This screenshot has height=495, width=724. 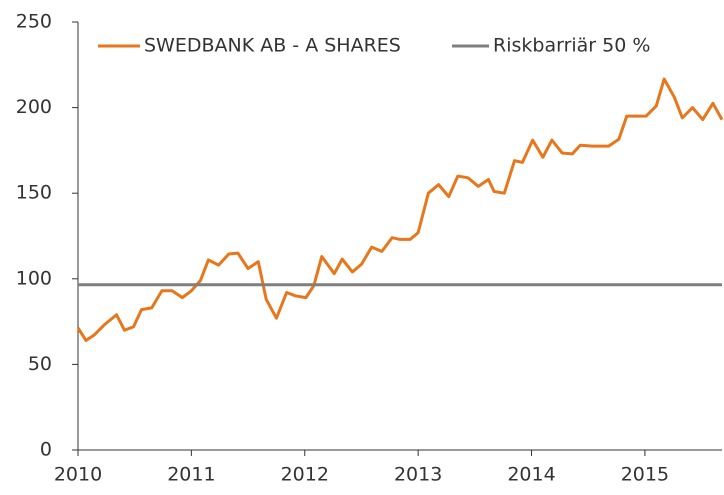 I want to click on y-tick-label: 50, so click(x=40, y=364).